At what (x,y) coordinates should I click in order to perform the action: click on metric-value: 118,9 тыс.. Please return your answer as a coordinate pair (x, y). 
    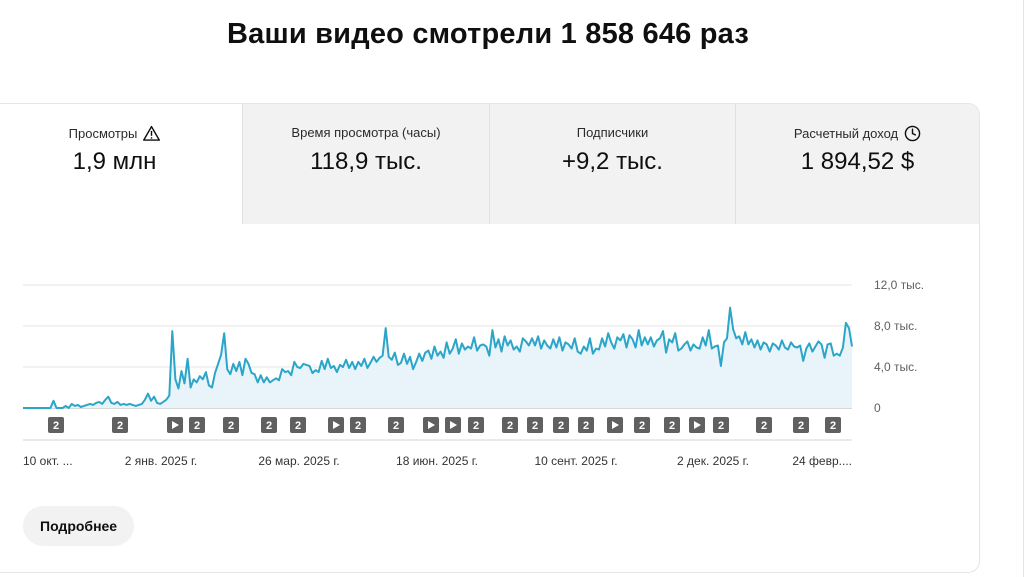
    Looking at the image, I should click on (366, 161).